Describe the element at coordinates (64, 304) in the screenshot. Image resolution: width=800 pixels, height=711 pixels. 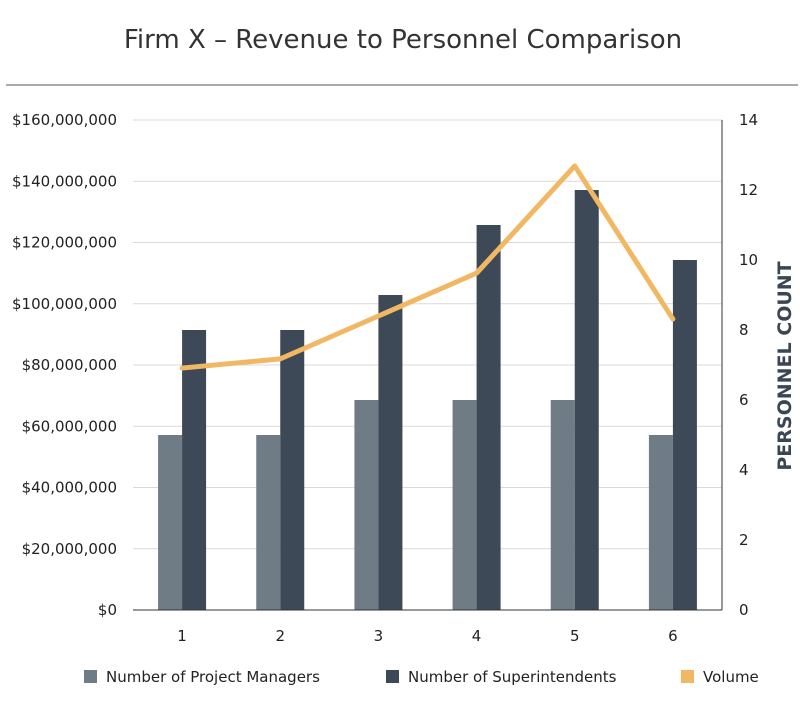
I see `left-tick-label: $100,000,000` at that location.